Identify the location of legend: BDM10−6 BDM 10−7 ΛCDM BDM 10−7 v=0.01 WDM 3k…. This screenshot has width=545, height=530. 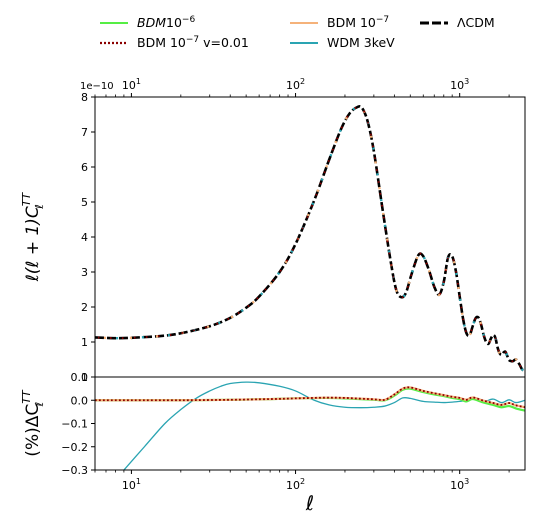
(297, 32).